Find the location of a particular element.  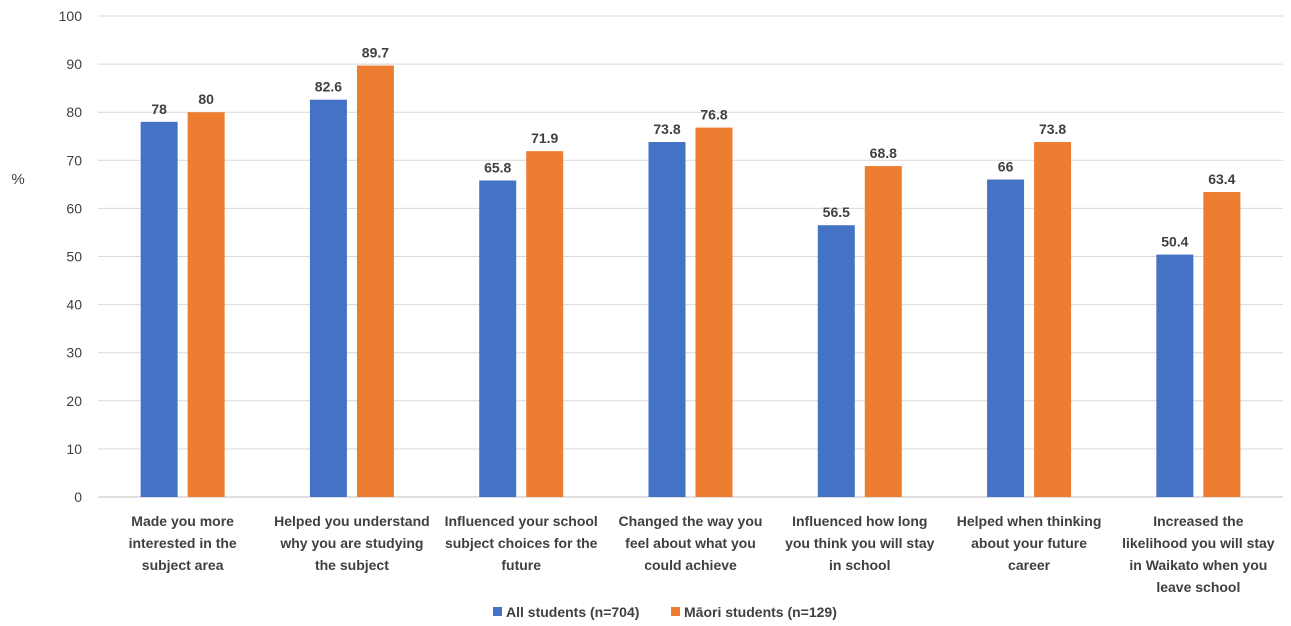

y-tick-label: 60 is located at coordinates (74, 208).